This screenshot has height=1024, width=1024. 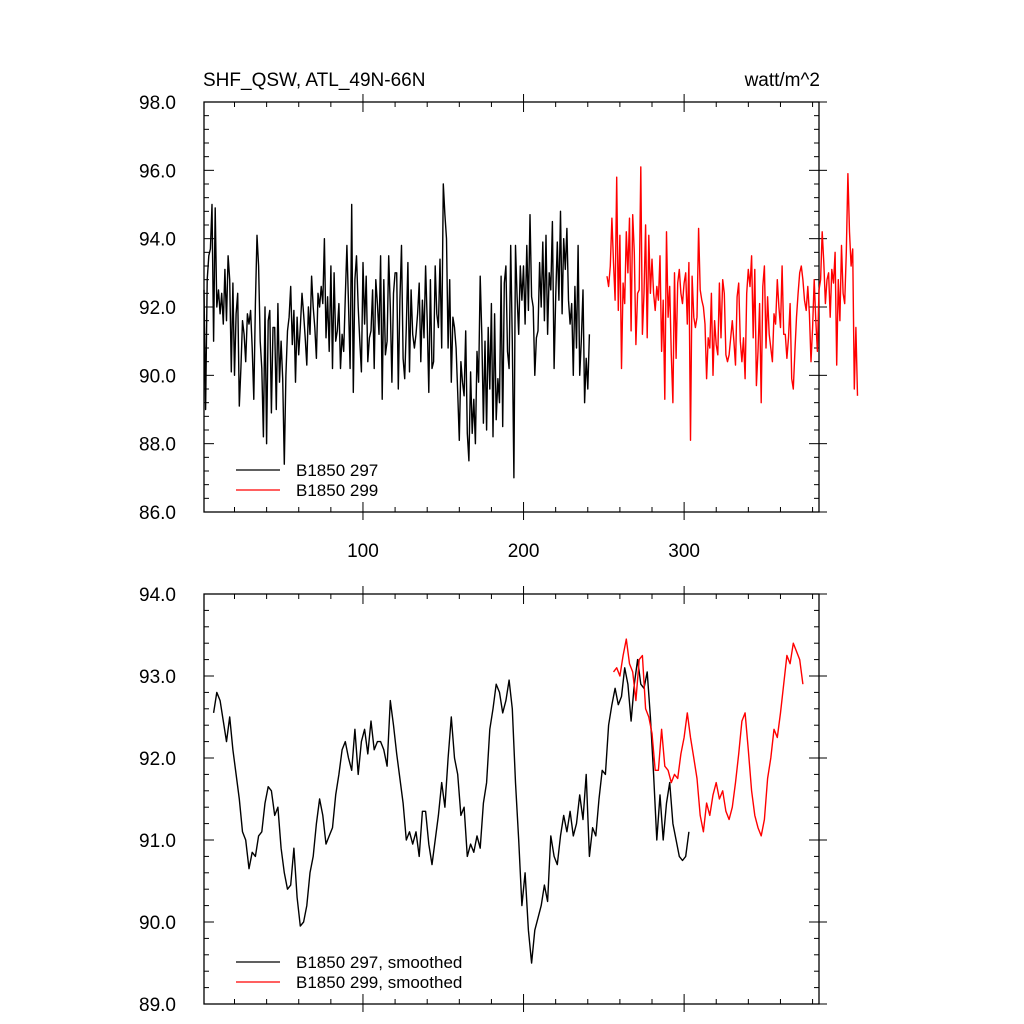 What do you see at coordinates (397, 331) in the screenshot?
I see `top-series-0-line` at bounding box center [397, 331].